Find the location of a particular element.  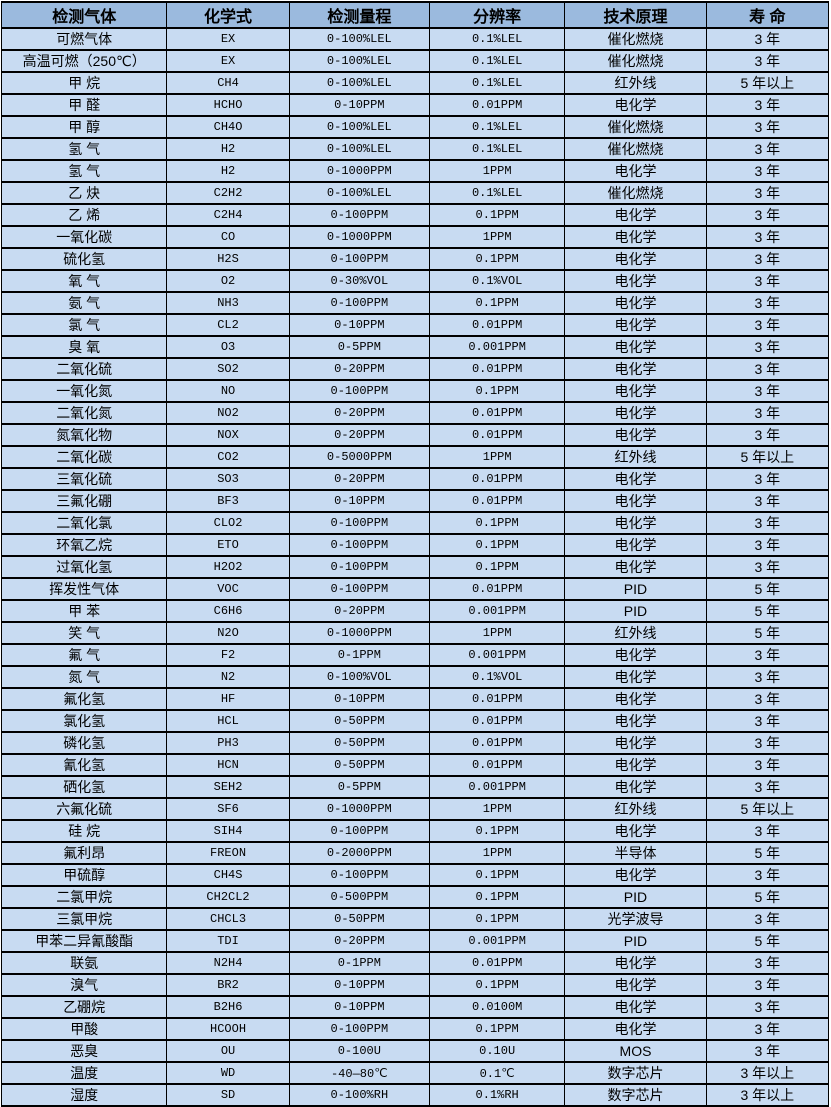

table-cell: FREON is located at coordinates (228, 853).